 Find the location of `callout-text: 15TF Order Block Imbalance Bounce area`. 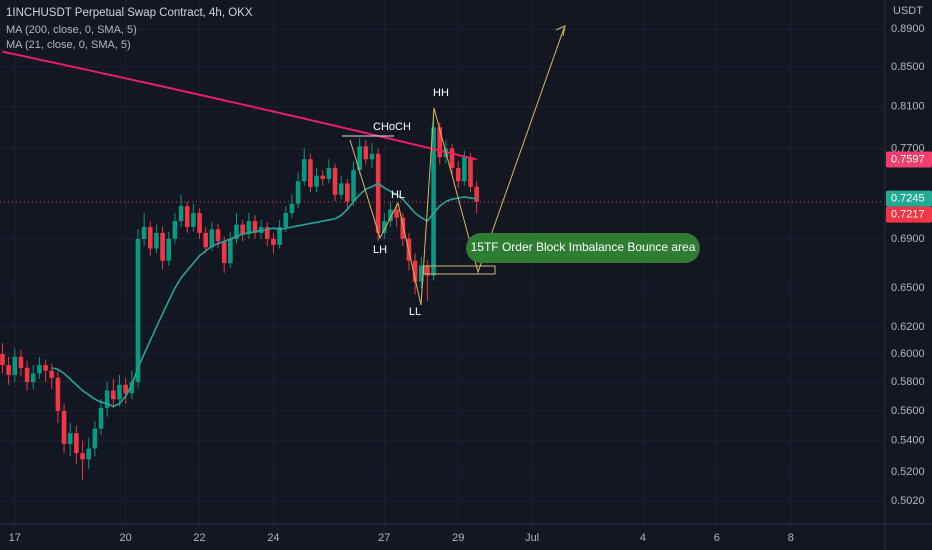

callout-text: 15TF Order Block Imbalance Bounce area is located at coordinates (583, 247).